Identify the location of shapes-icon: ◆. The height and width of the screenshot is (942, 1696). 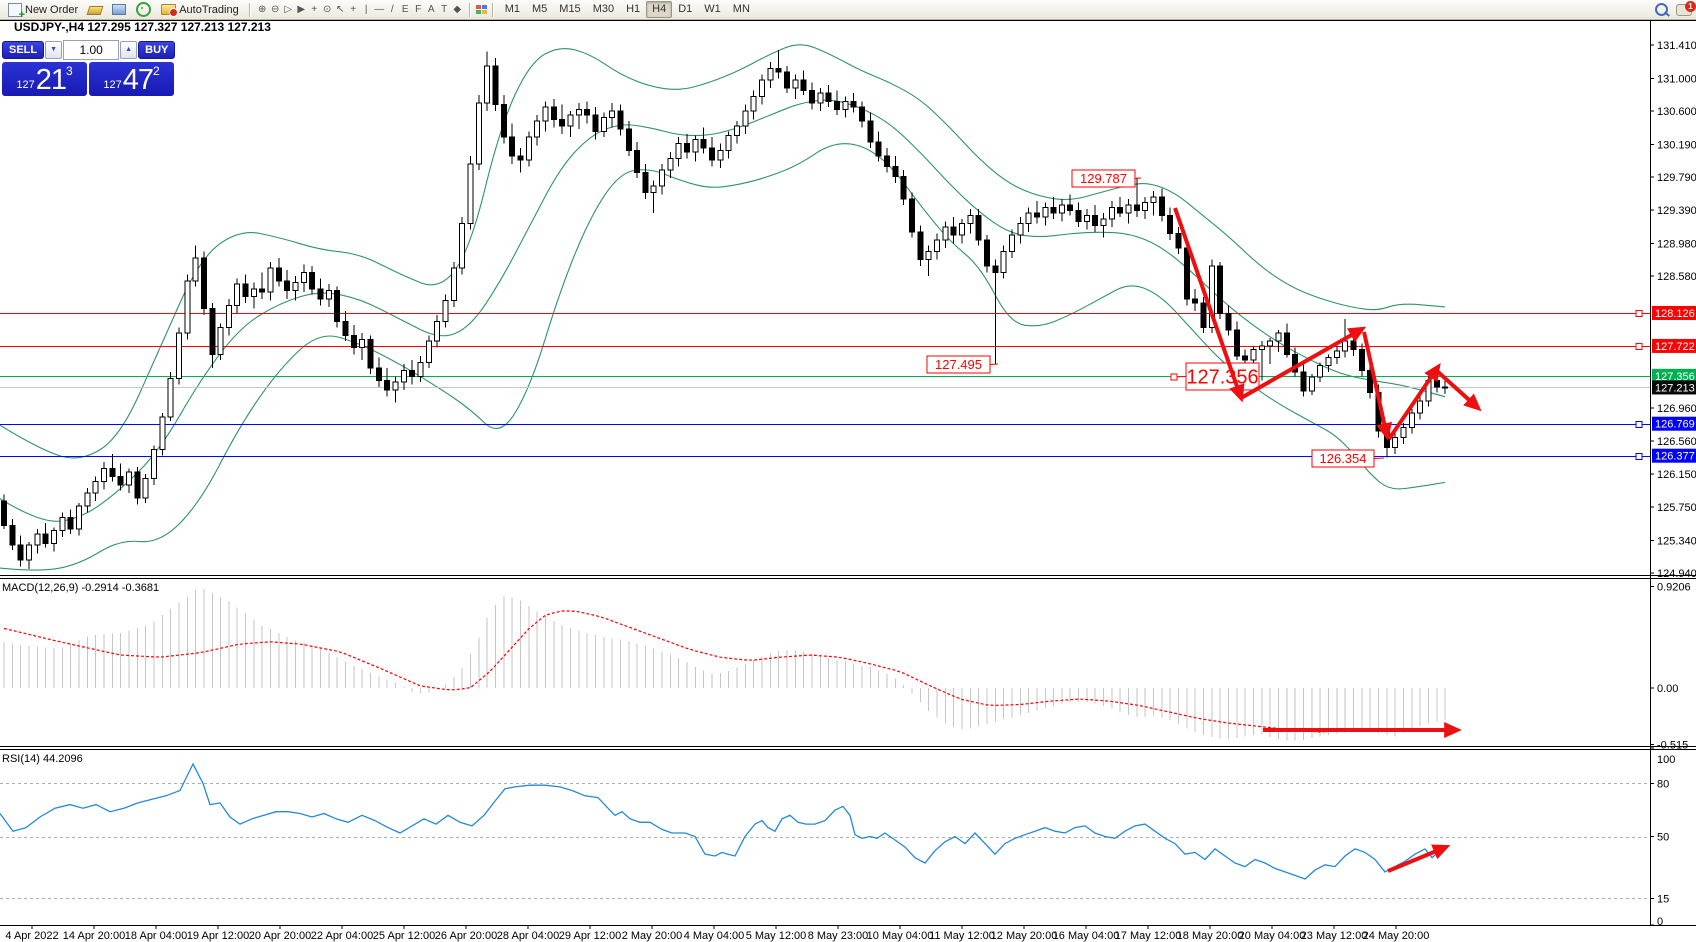
(457, 9).